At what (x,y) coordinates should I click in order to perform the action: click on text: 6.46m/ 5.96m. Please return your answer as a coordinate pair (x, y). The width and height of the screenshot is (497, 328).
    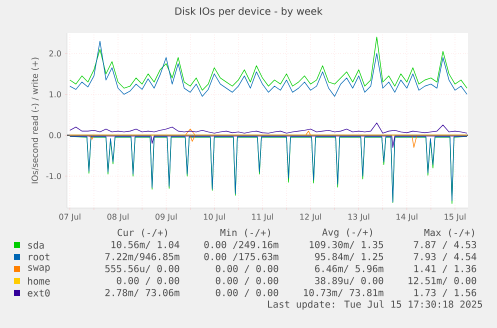
    Looking at the image, I should click on (349, 268).